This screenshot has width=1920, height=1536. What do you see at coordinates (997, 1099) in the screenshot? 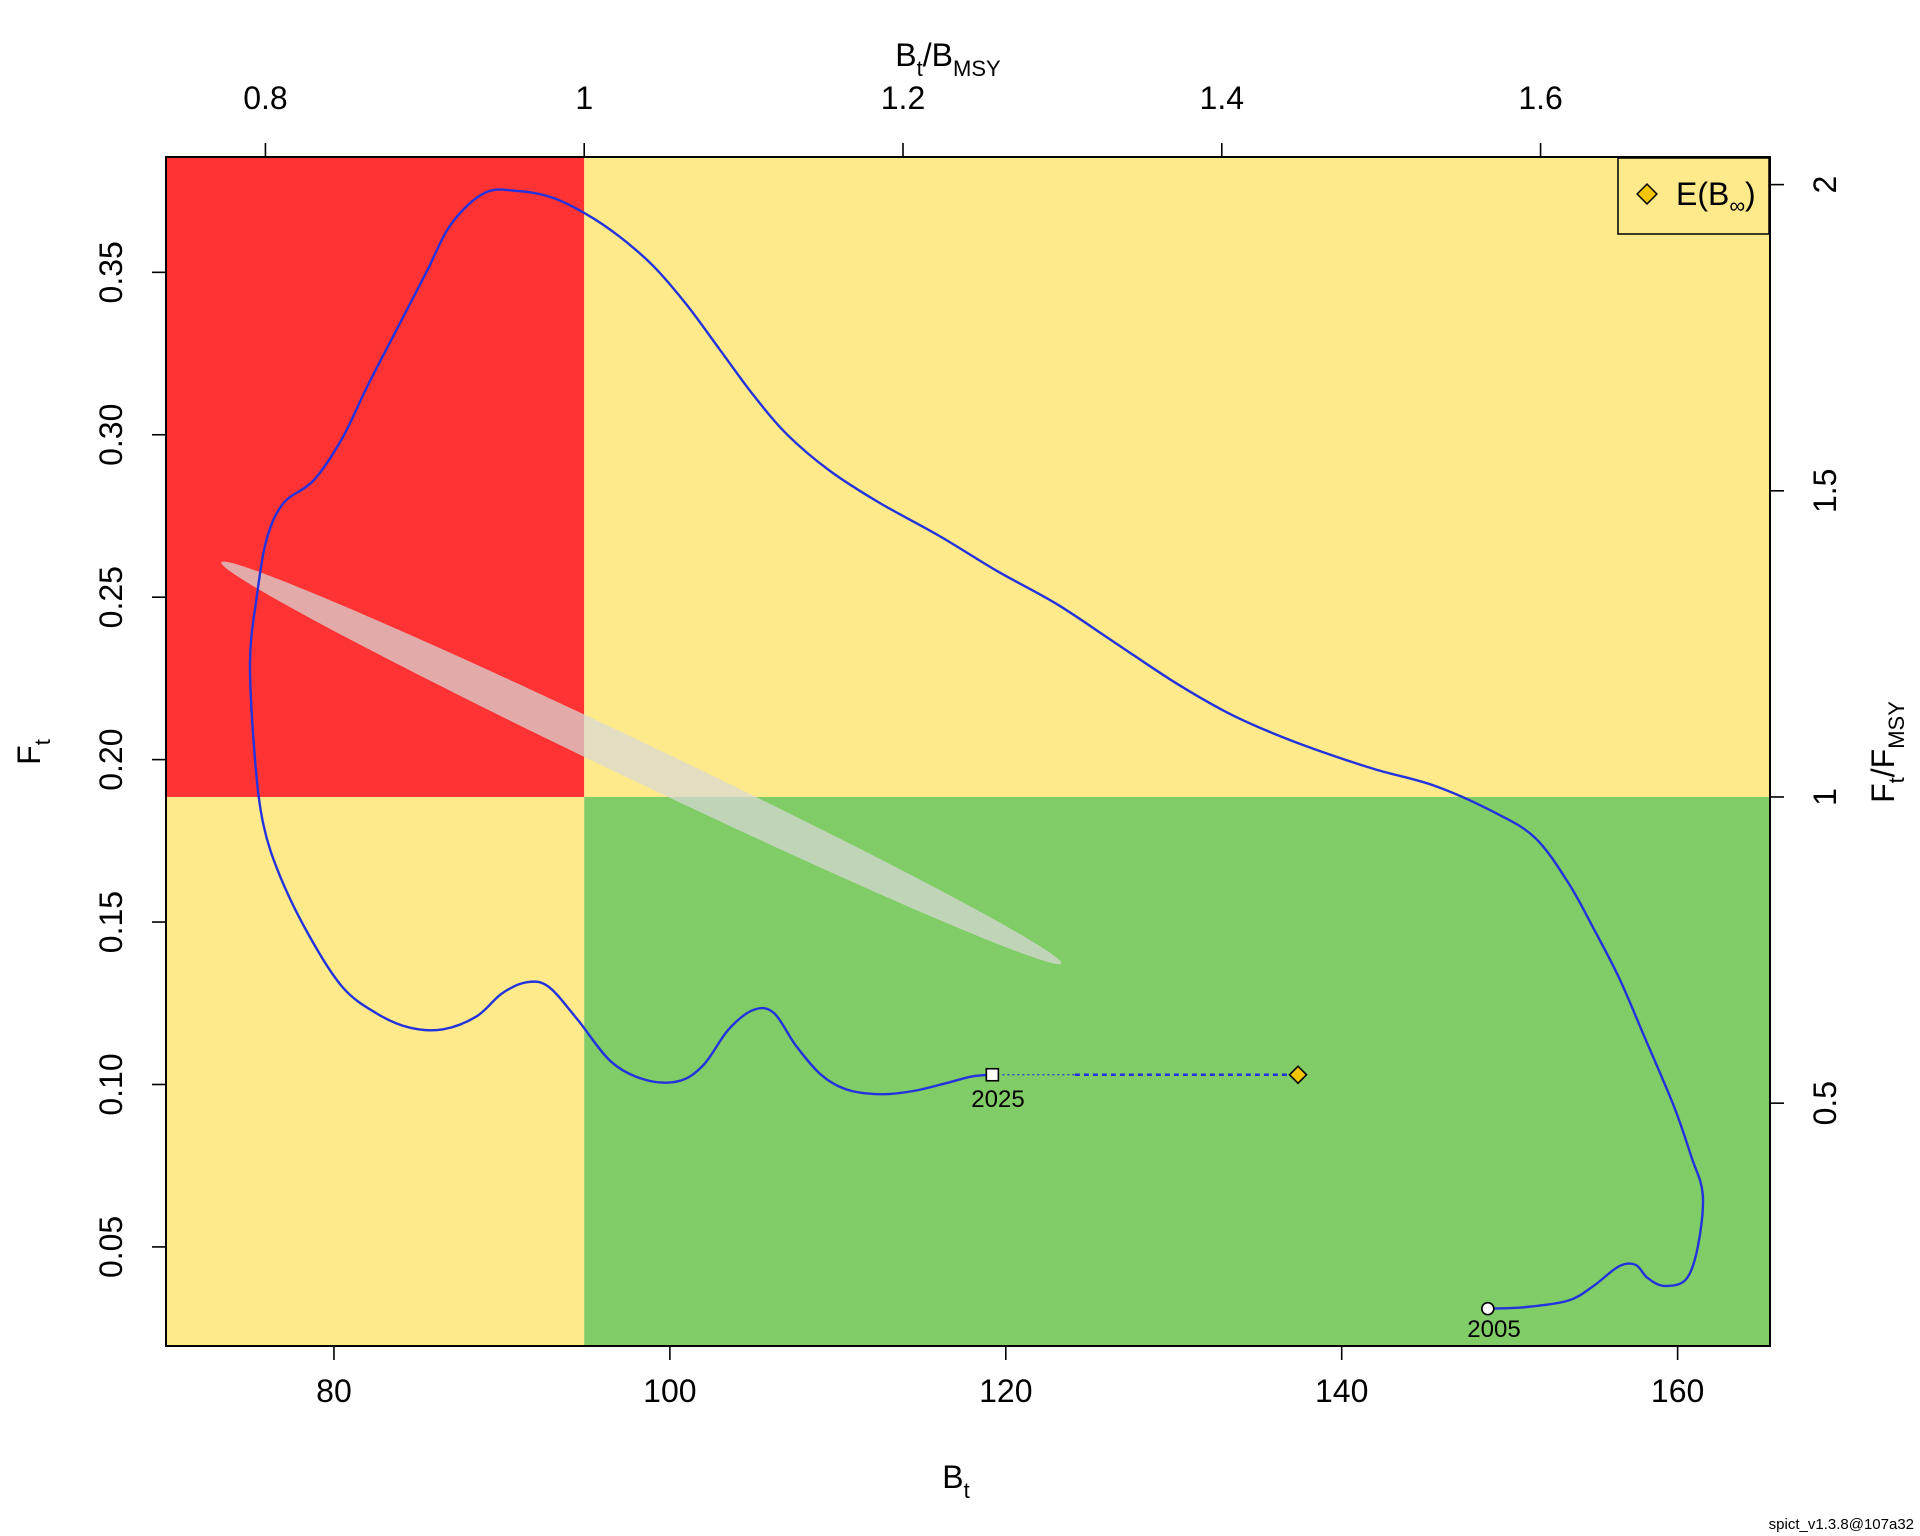
I see `end-year-label: 2025` at bounding box center [997, 1099].